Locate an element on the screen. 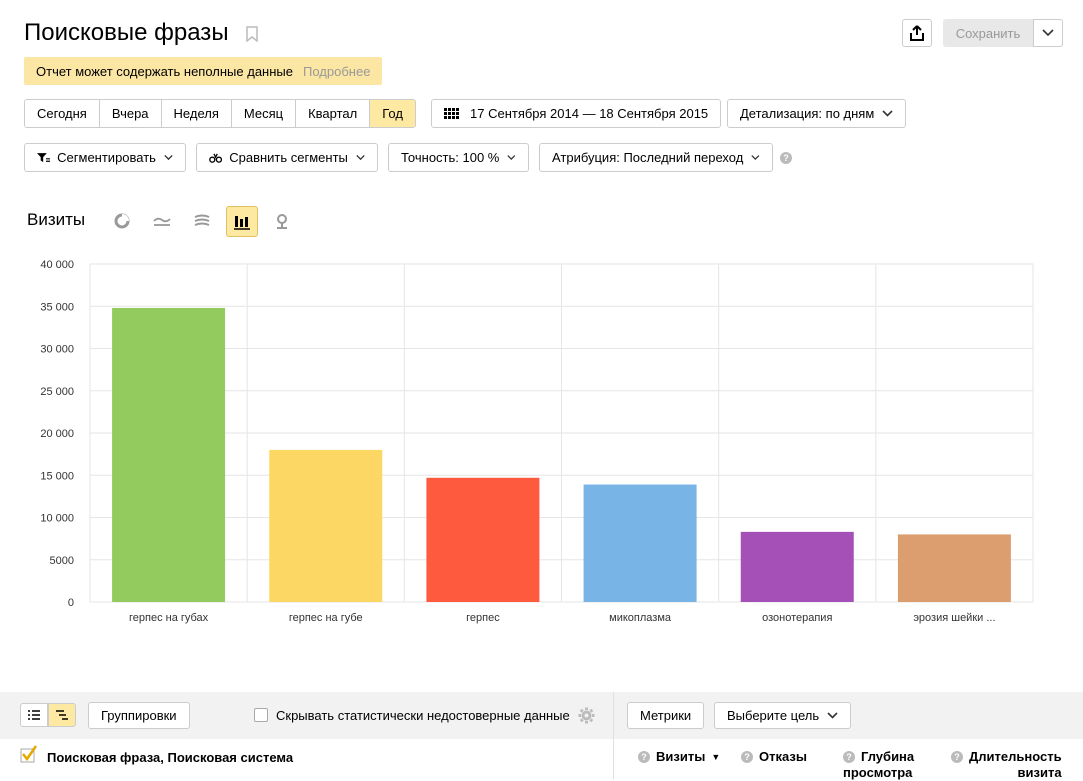  depth-header-line-1: Глубина is located at coordinates (888, 756).